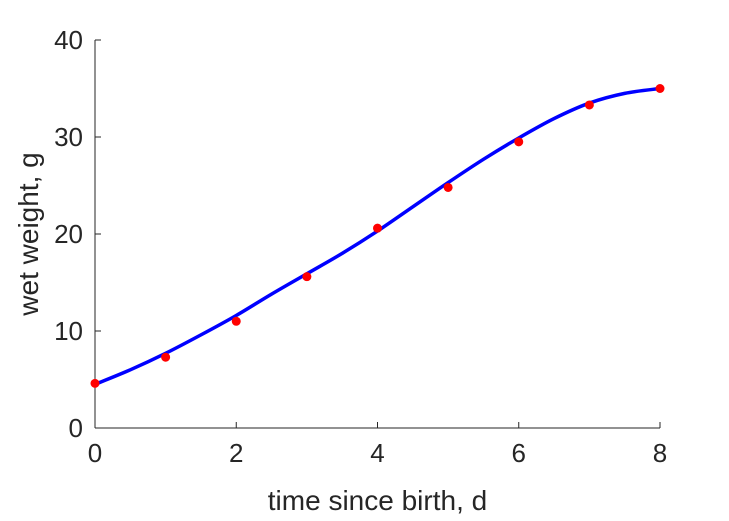  What do you see at coordinates (76, 428) in the screenshot?
I see `y-tick-label: 0` at bounding box center [76, 428].